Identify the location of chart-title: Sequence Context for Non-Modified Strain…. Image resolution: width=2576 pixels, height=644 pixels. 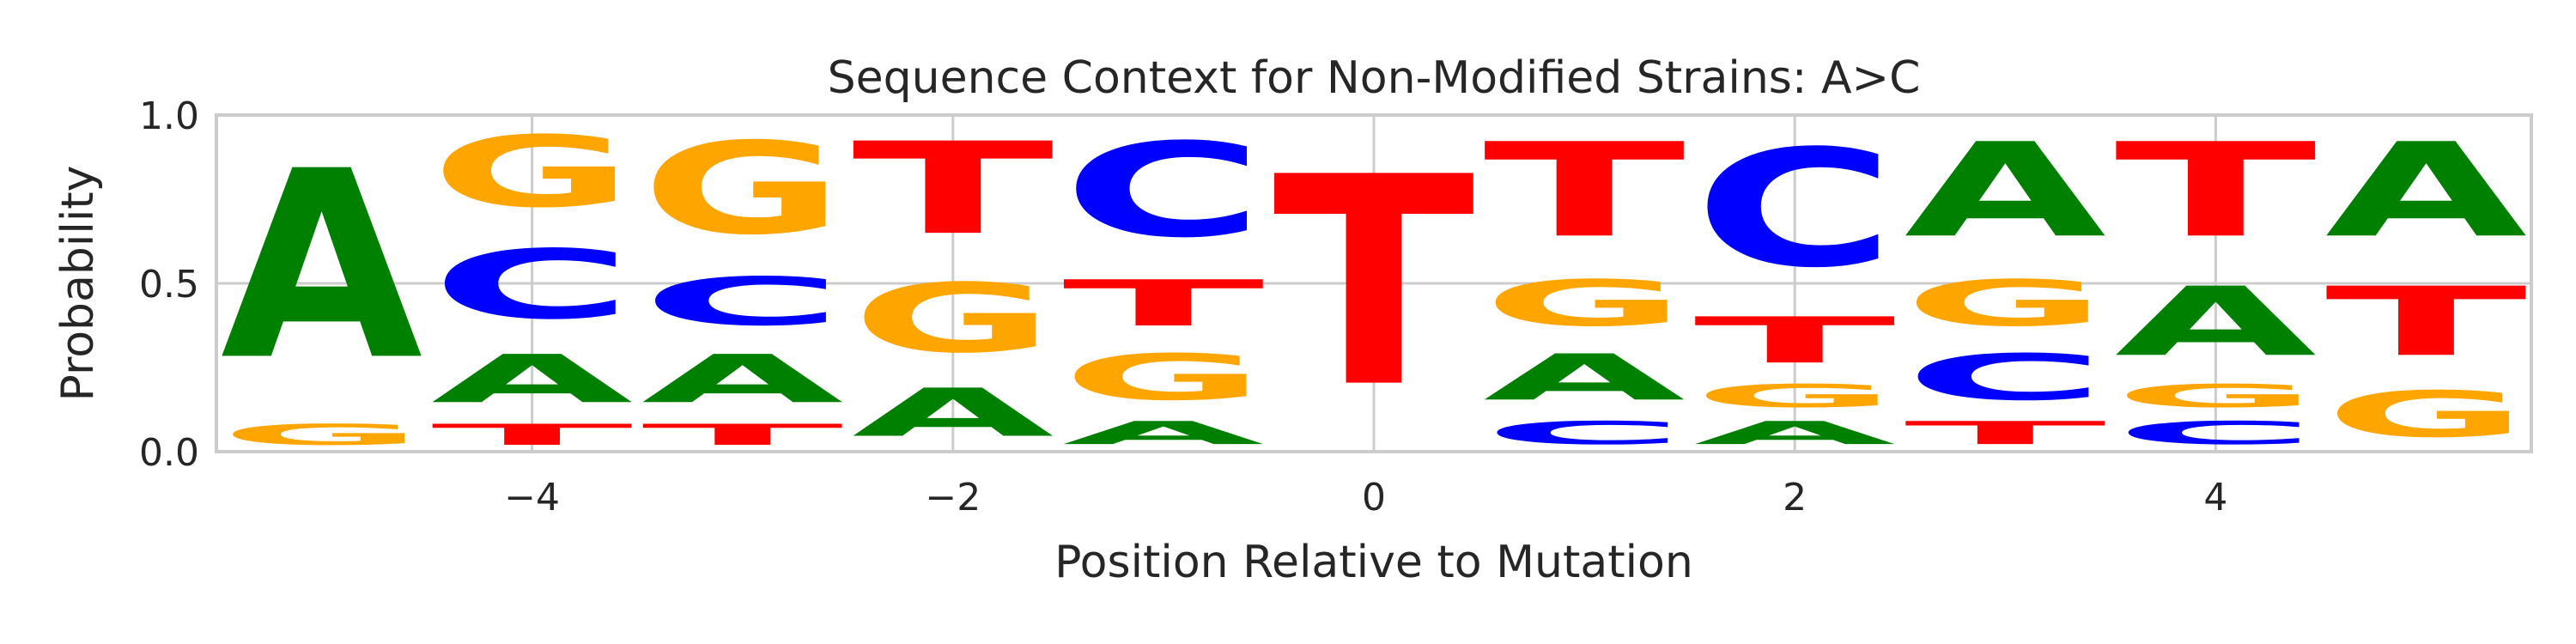
(1374, 78).